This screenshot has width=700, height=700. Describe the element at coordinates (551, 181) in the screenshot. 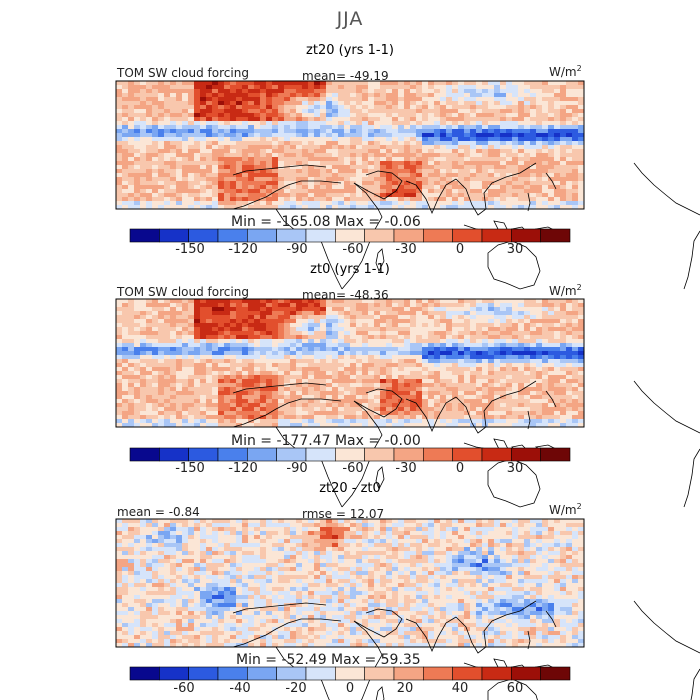

I see `coastline` at that location.